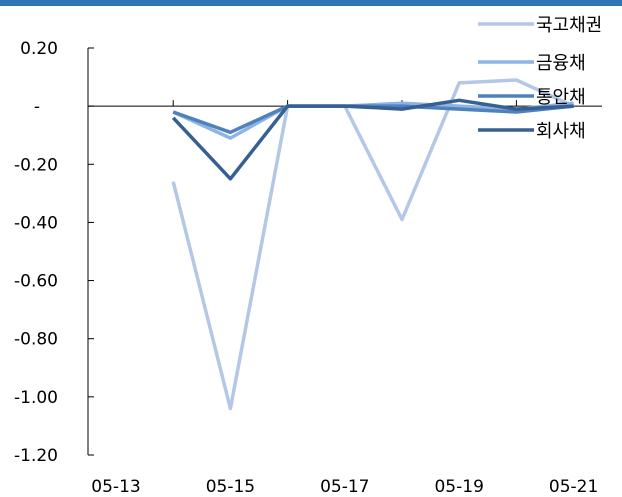 The height and width of the screenshot is (497, 622). What do you see at coordinates (36, 223) in the screenshot?
I see `y-tick-label: -0.40` at bounding box center [36, 223].